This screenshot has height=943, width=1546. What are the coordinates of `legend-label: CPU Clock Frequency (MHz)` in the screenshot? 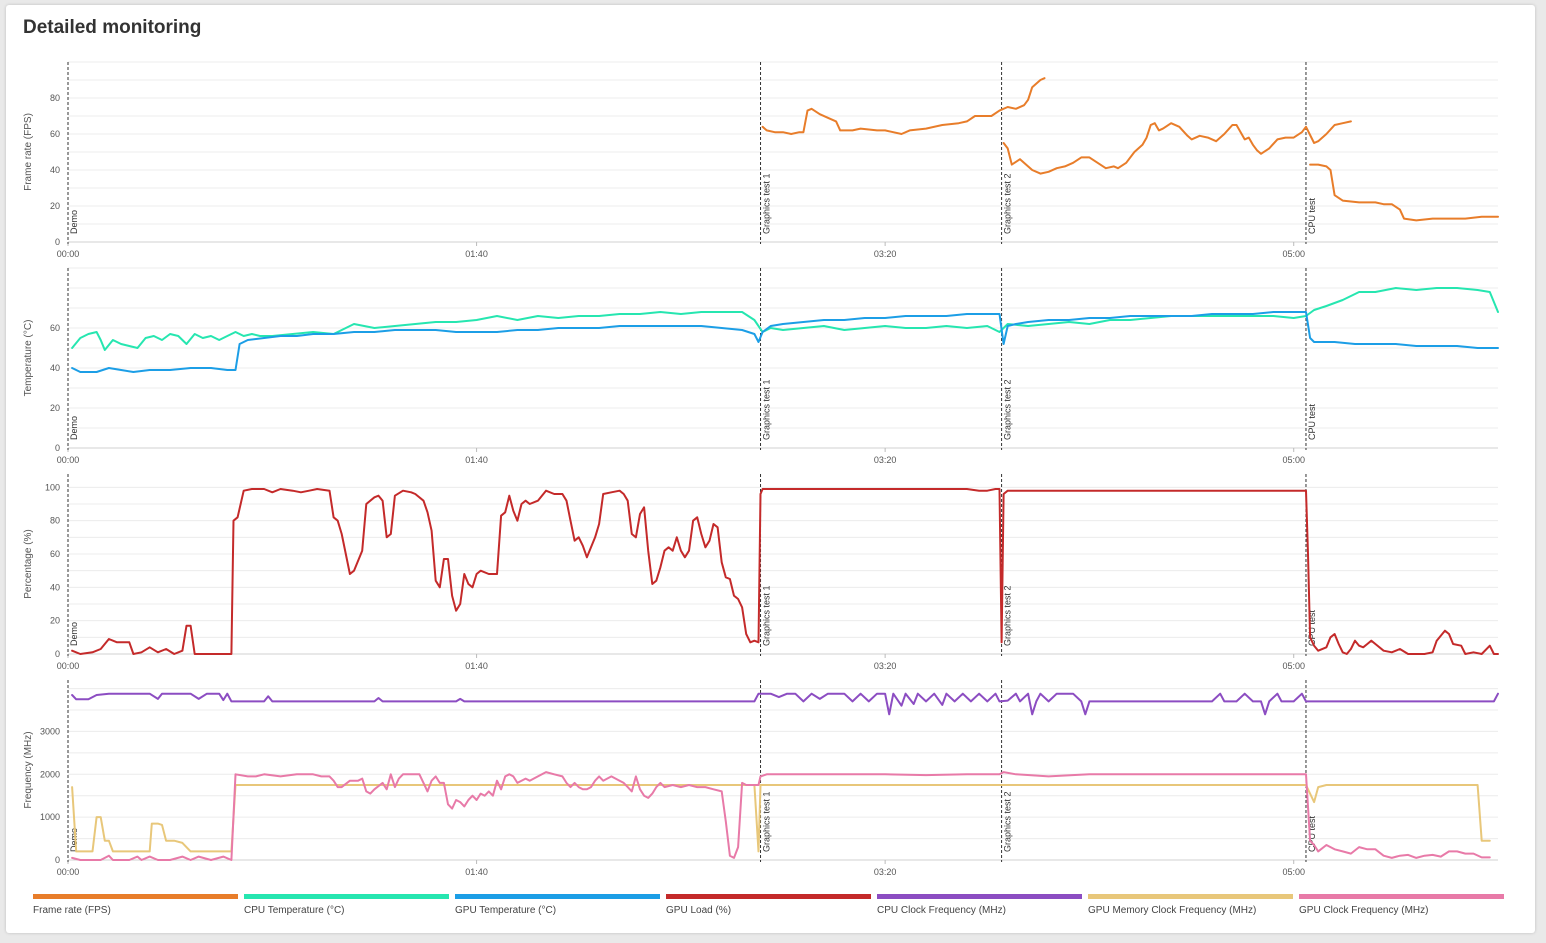 It's located at (941, 910).